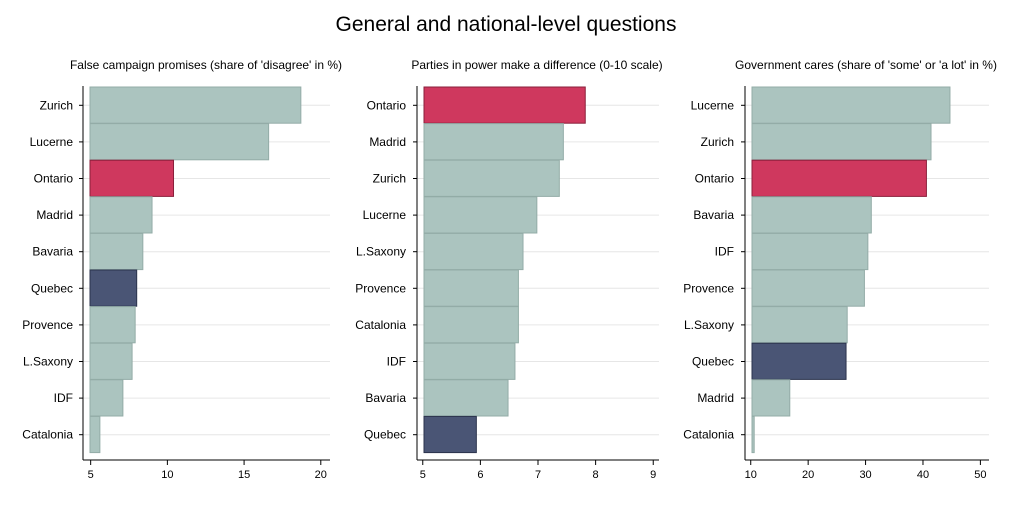  What do you see at coordinates (923, 475) in the screenshot?
I see `x-tick-label: 40` at bounding box center [923, 475].